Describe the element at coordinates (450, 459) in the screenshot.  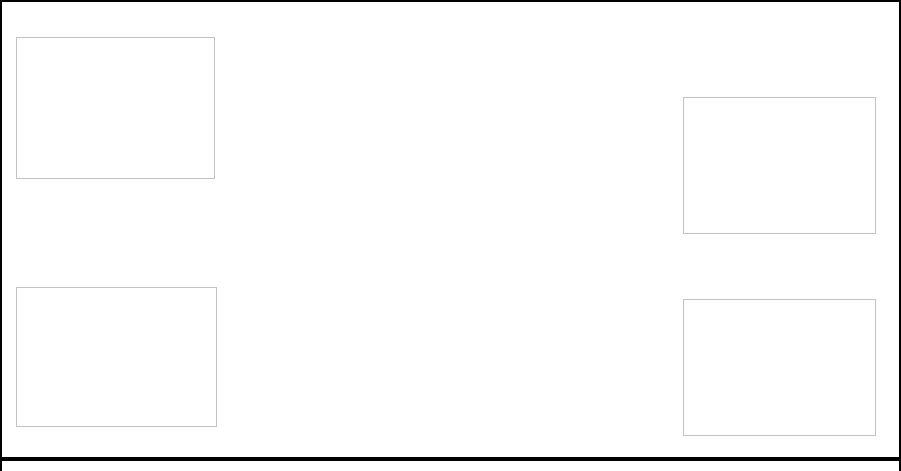
I see `bottom-rule` at that location.